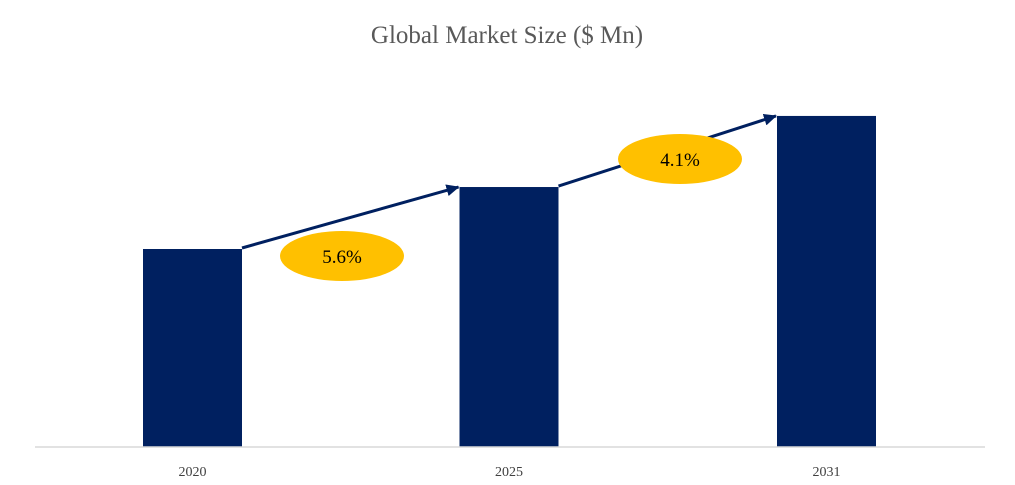  I want to click on bar-2025, so click(509, 317).